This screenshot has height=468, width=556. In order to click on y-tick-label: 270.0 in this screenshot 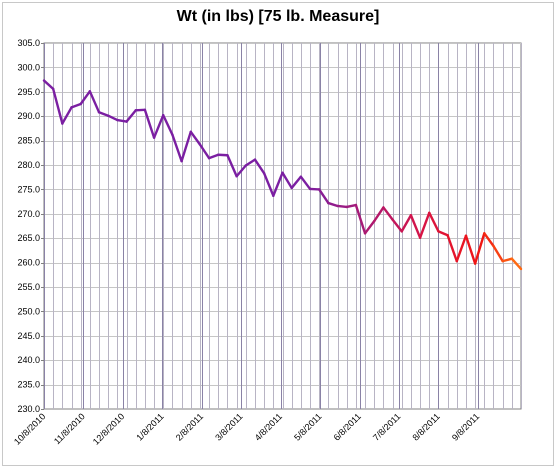, I will do `click(28, 214)`.